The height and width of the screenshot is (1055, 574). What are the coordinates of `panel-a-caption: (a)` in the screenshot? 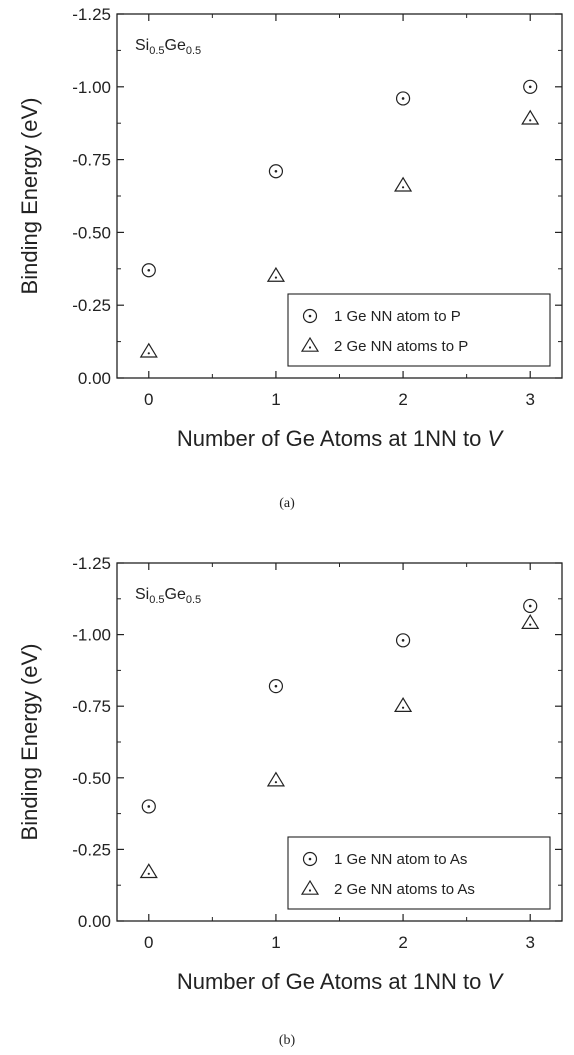 It's located at (287, 503).